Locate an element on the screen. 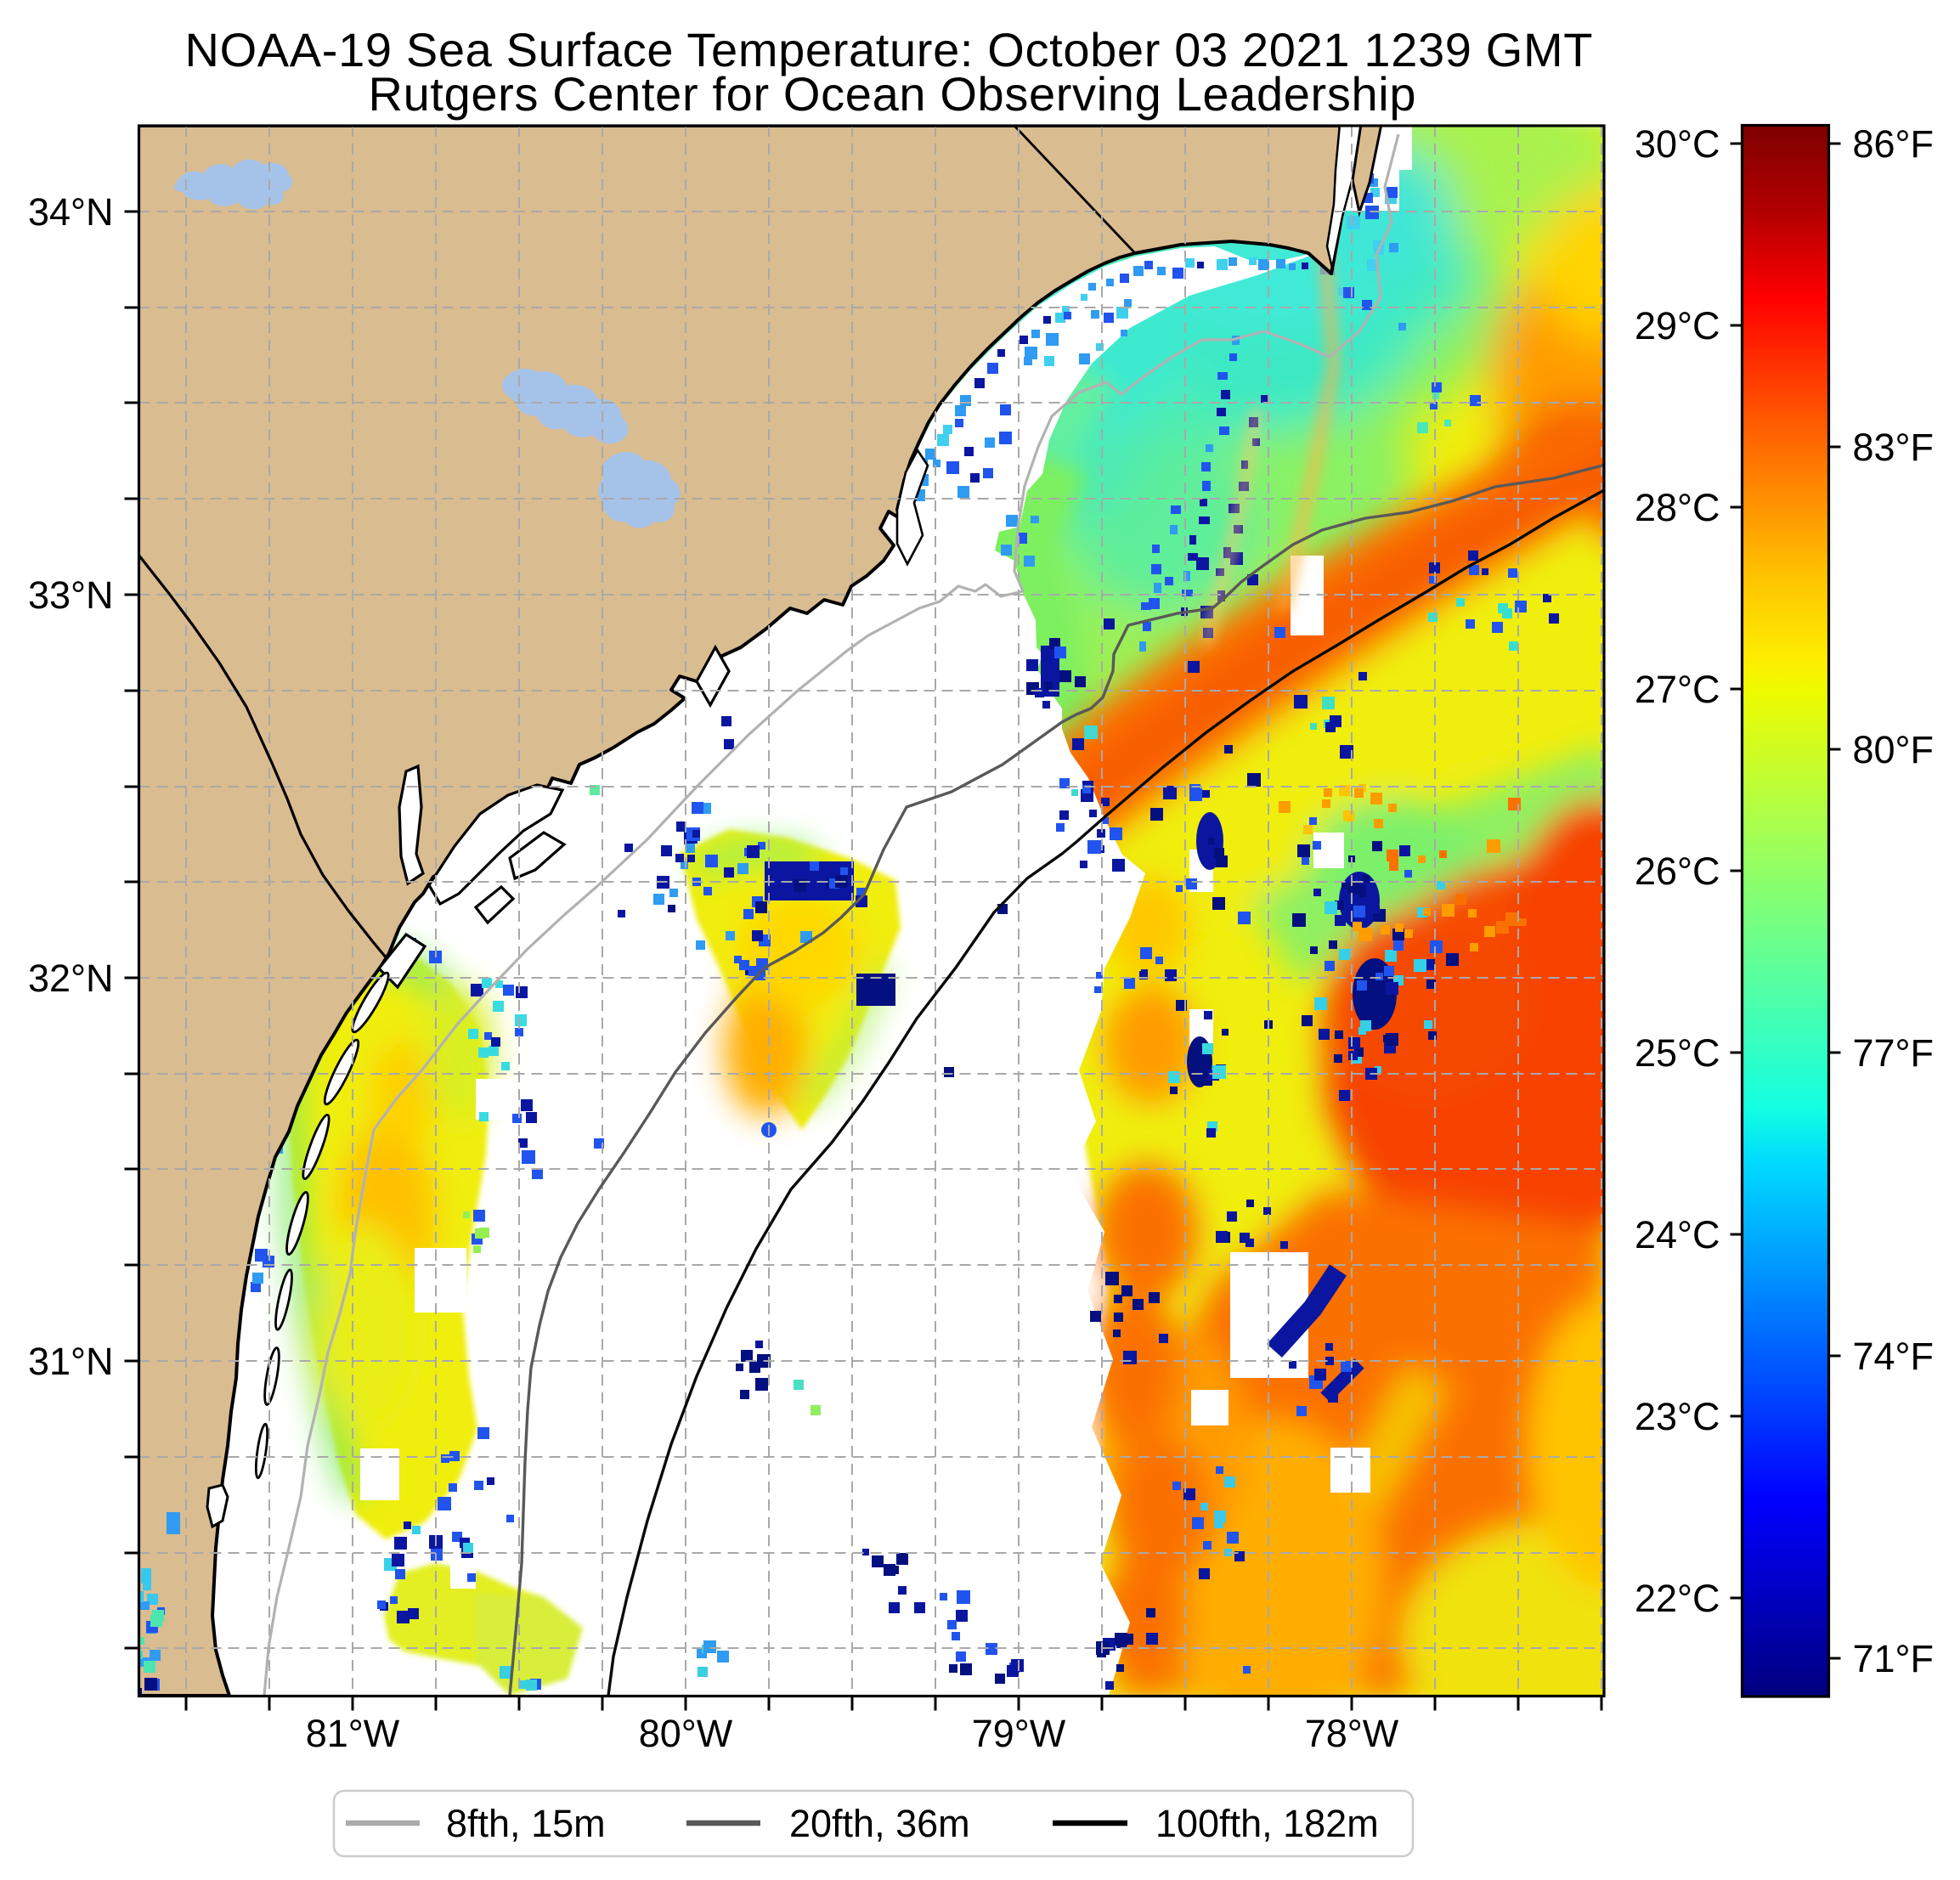 Image resolution: width=1960 pixels, height=1880 pixels. svg-text: 31°N is located at coordinates (71, 1362).